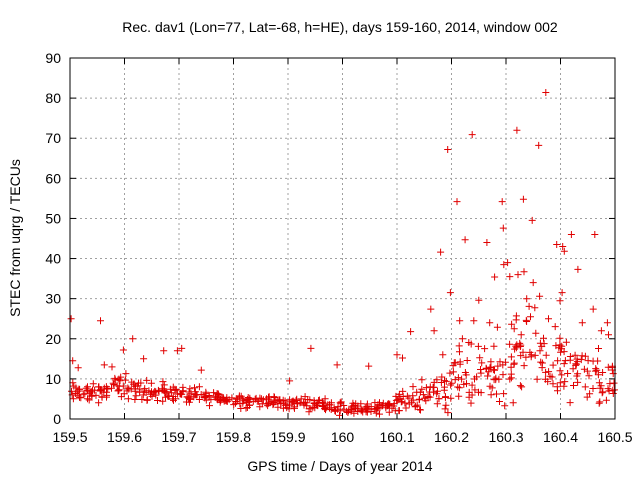  Describe the element at coordinates (53, 379) in the screenshot. I see `y-tick-label: 10` at that location.